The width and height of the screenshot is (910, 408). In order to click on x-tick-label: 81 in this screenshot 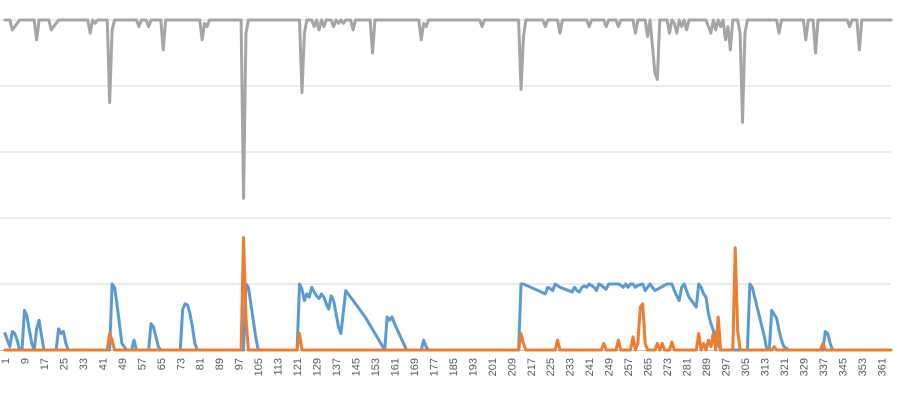, I will do `click(201, 364)`.